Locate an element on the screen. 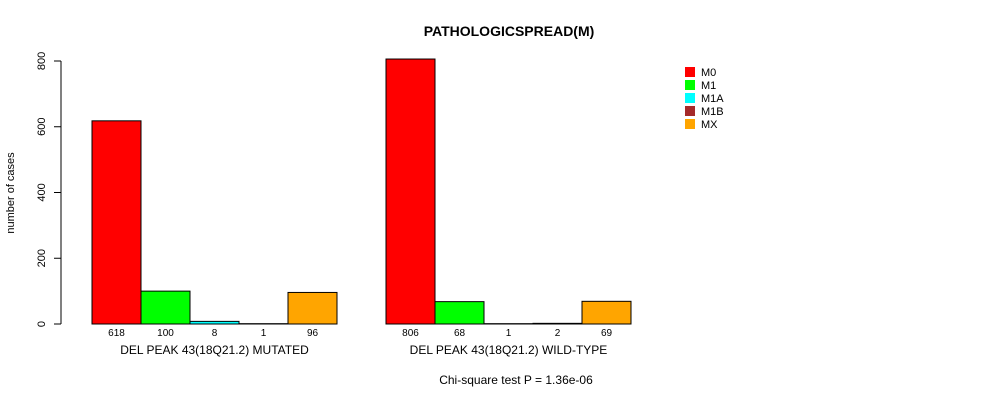  bar-value-label: 100 is located at coordinates (165, 333).